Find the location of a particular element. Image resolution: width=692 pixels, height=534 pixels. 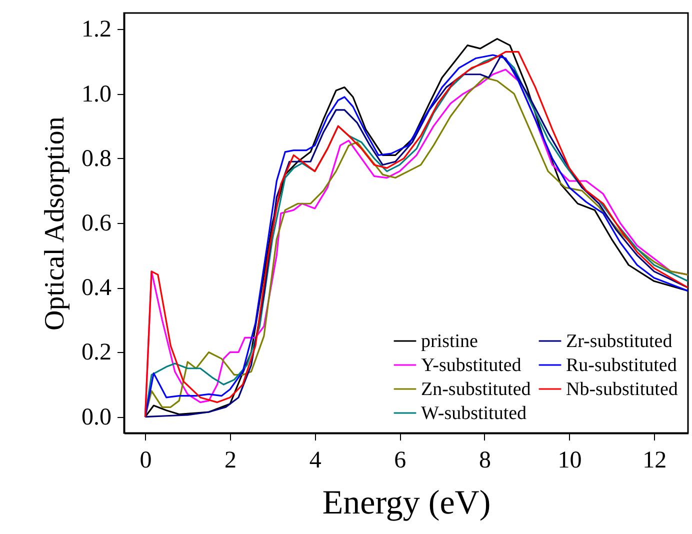

y-axis-title: Optical Adsorption is located at coordinates (55, 223).